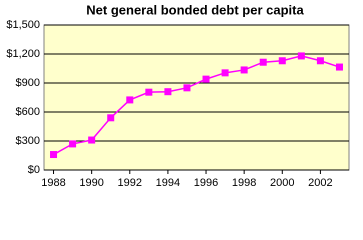 This screenshot has width=363, height=240. I want to click on x-tick-label: 1994, so click(168, 183).